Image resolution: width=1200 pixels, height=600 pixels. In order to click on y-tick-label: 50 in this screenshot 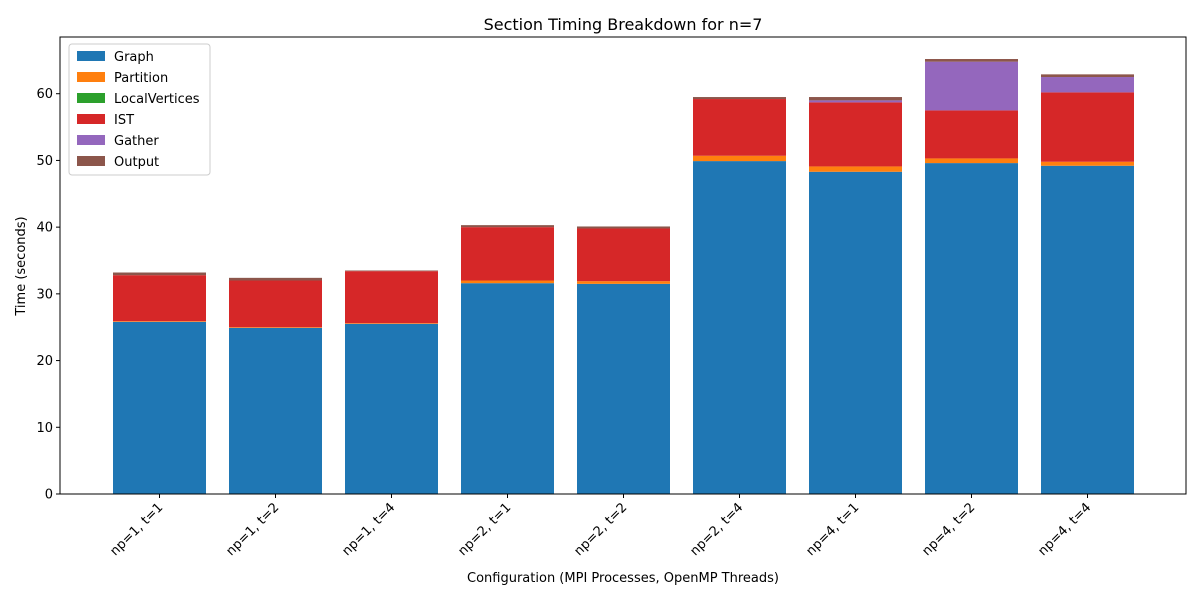, I will do `click(44, 161)`.